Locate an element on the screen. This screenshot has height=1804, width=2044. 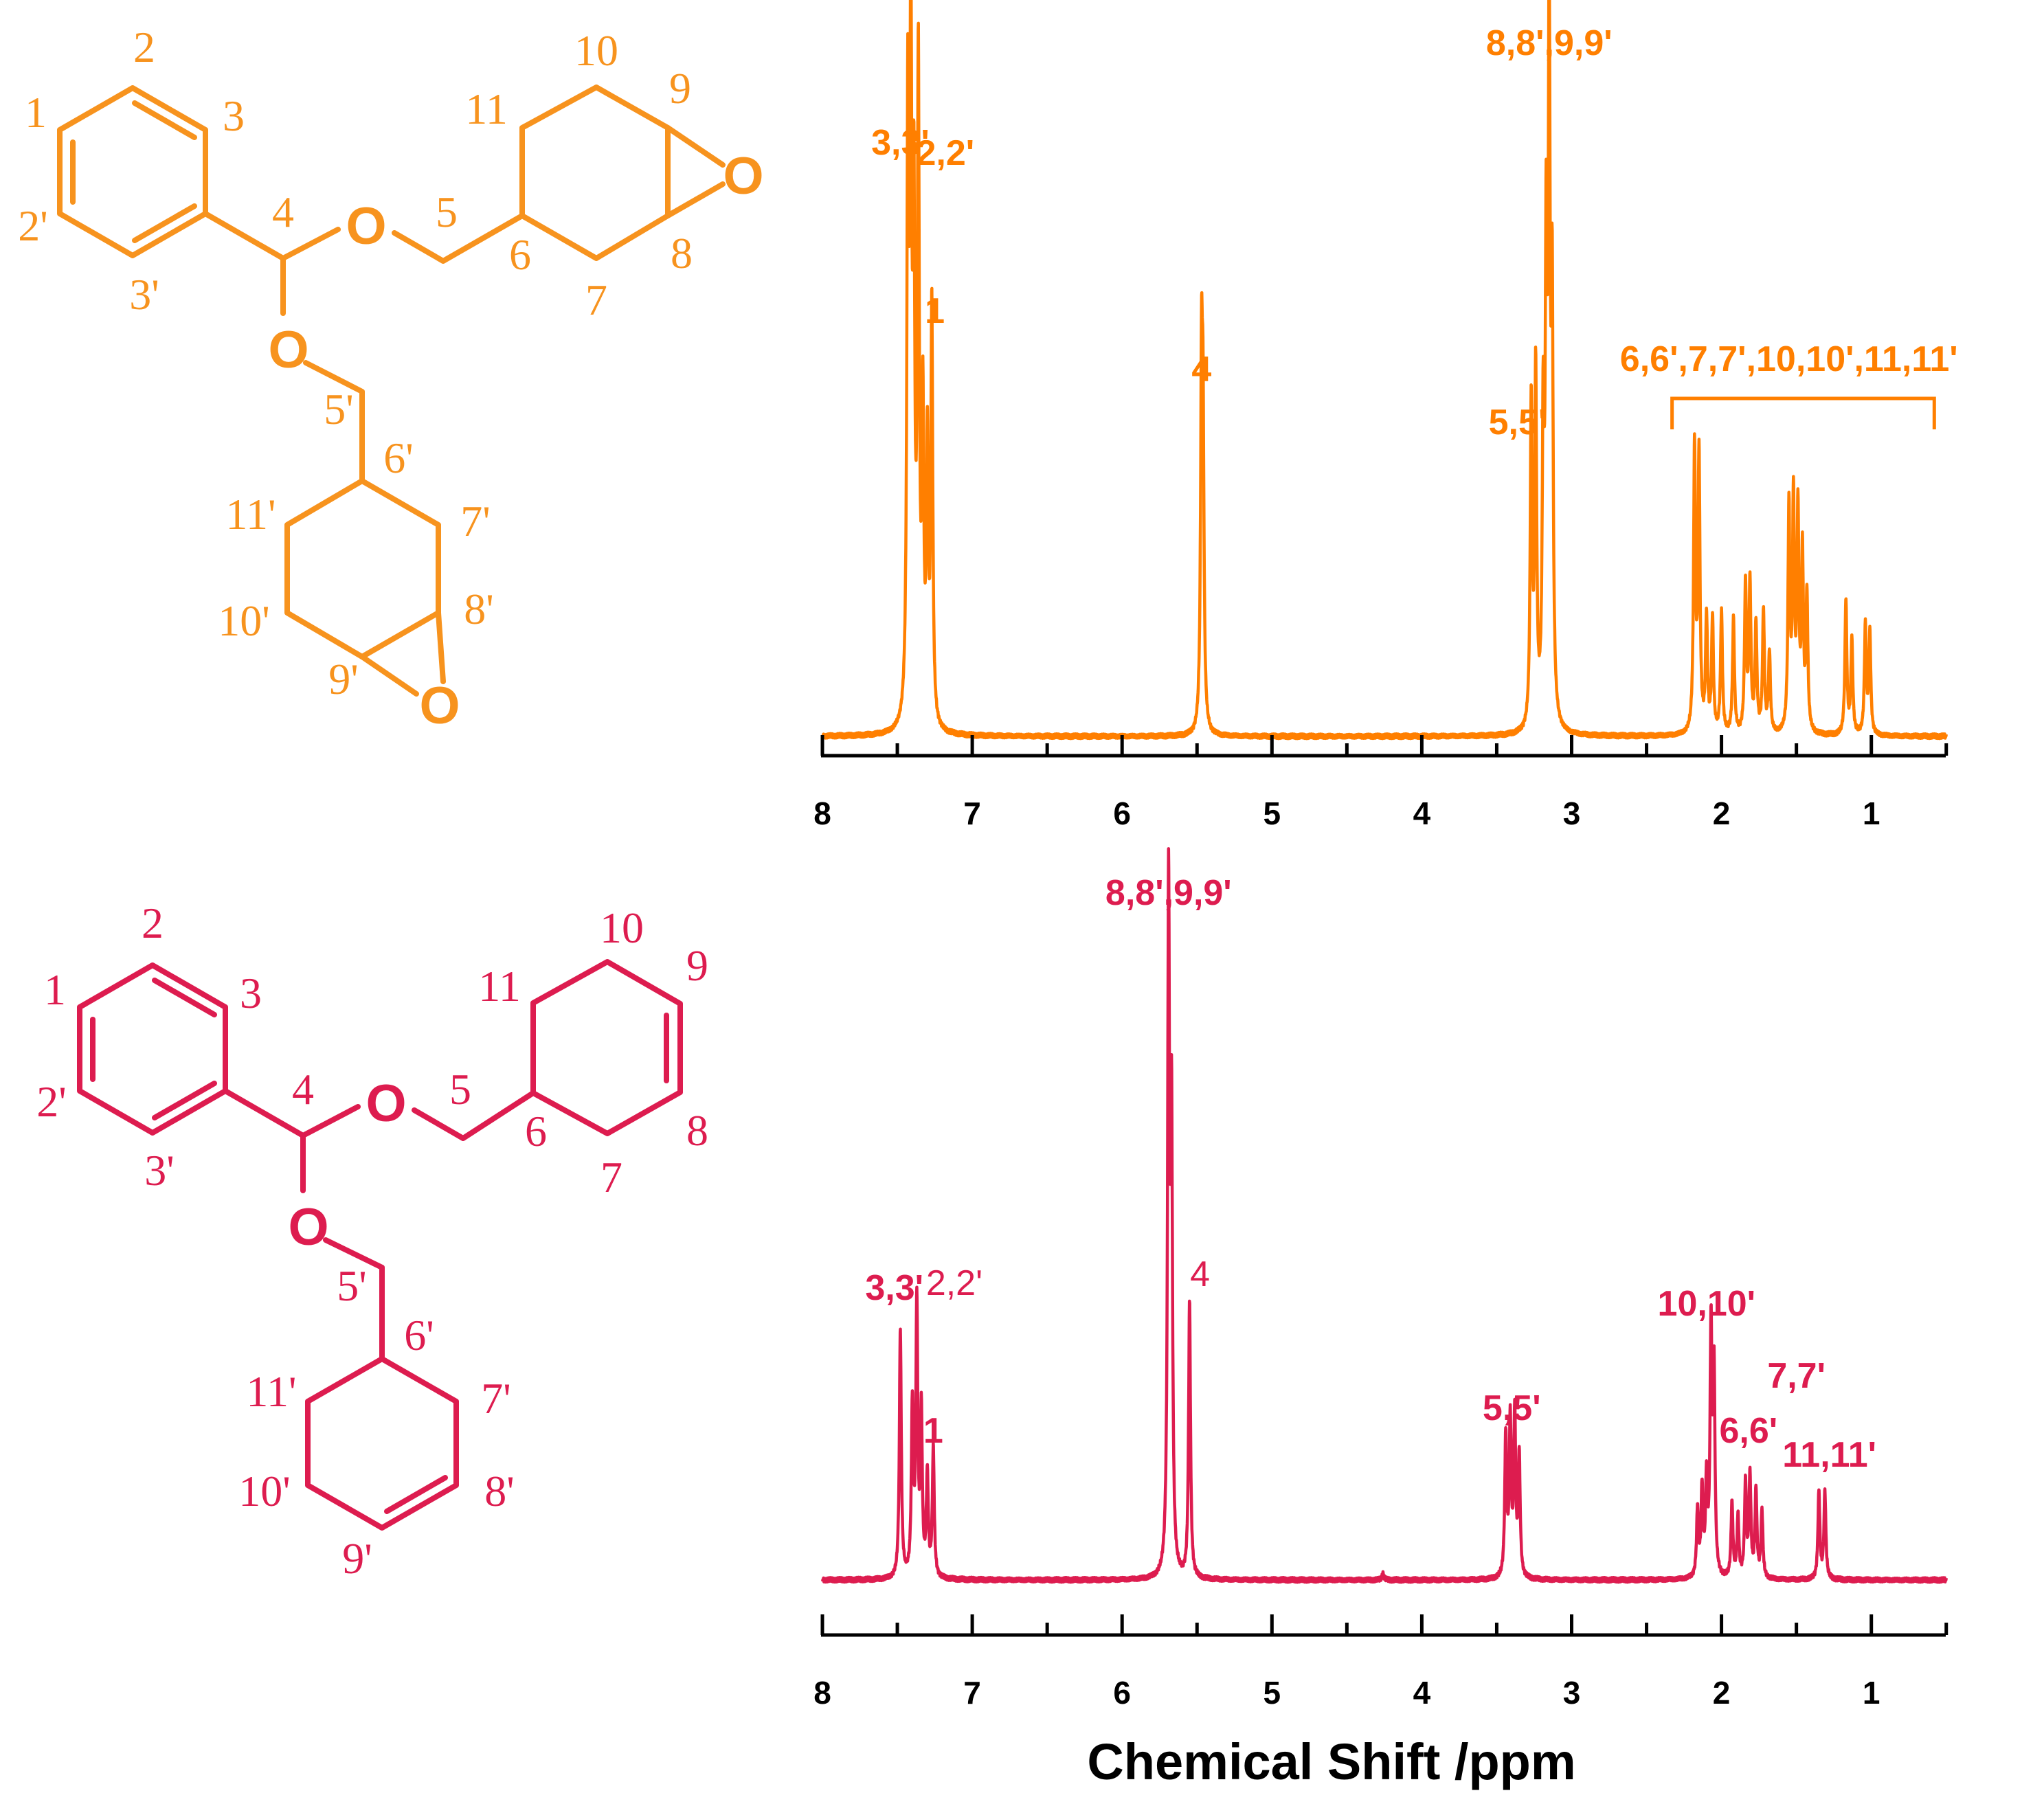
cyclohexane-ring is located at coordinates (595, 172).